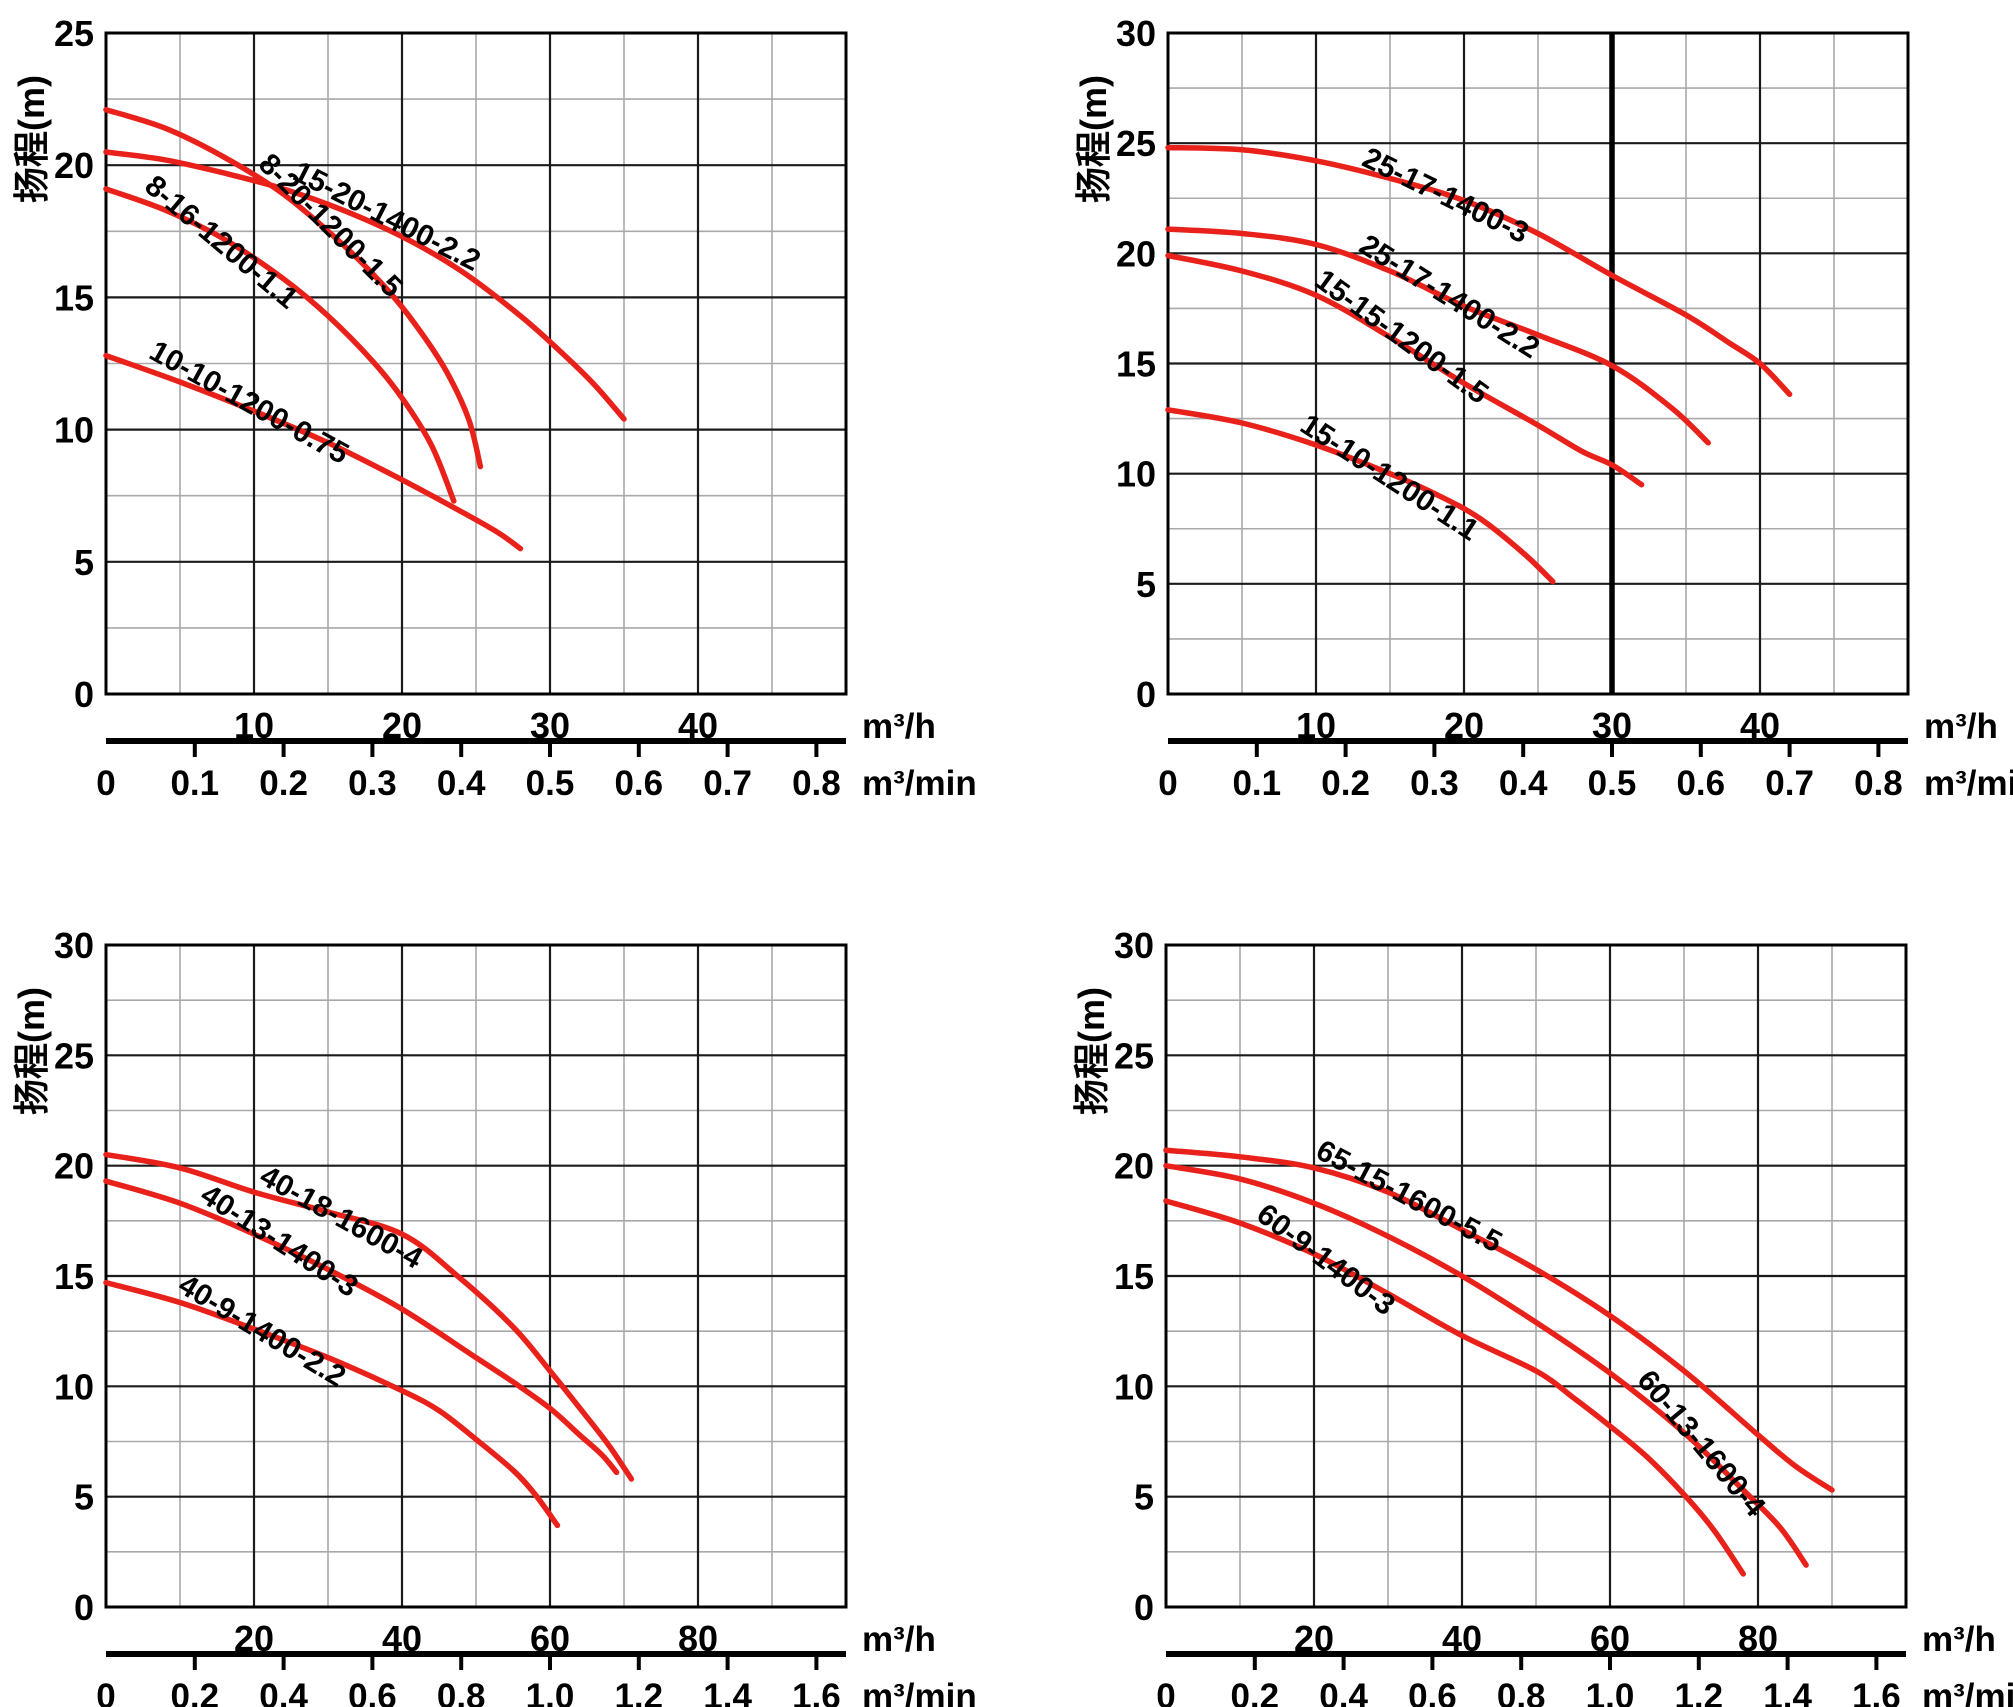  Describe the element at coordinates (249, 402) in the screenshot. I see `curve-label-10-10-1200-0.75: 10-10-1200-0.75` at that location.